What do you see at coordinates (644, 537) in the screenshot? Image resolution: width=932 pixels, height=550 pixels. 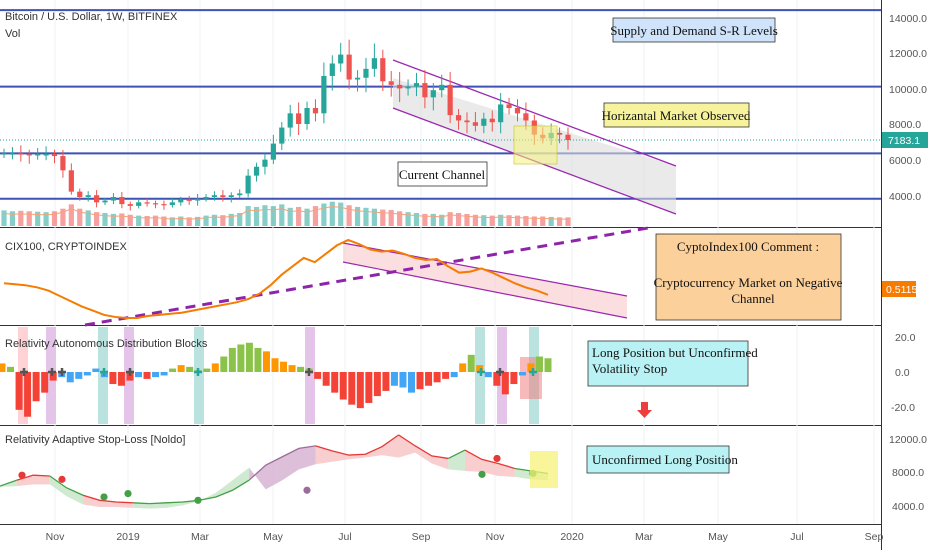 I see `time-tick: Mar` at bounding box center [644, 537].